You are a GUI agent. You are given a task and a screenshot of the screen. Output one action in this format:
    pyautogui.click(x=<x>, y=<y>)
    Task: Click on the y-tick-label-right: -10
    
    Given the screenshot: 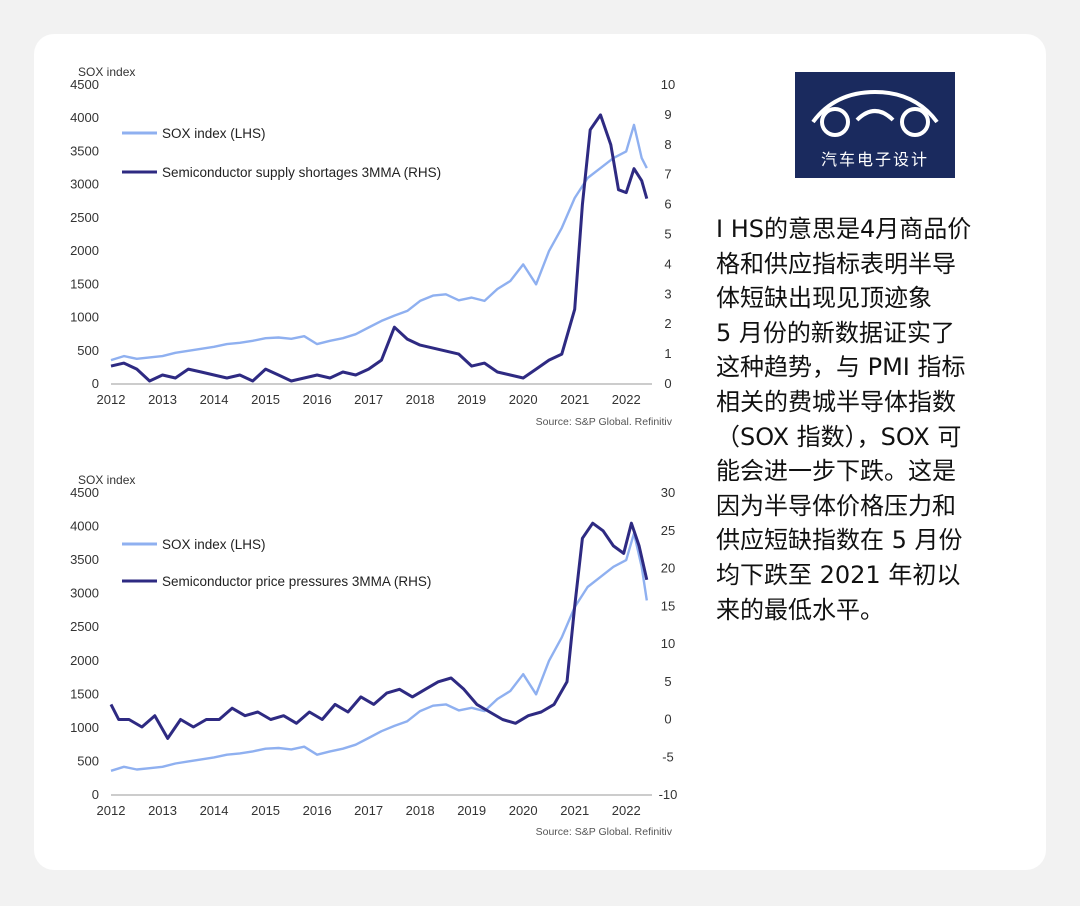 What is the action you would take?
    pyautogui.click(x=668, y=794)
    